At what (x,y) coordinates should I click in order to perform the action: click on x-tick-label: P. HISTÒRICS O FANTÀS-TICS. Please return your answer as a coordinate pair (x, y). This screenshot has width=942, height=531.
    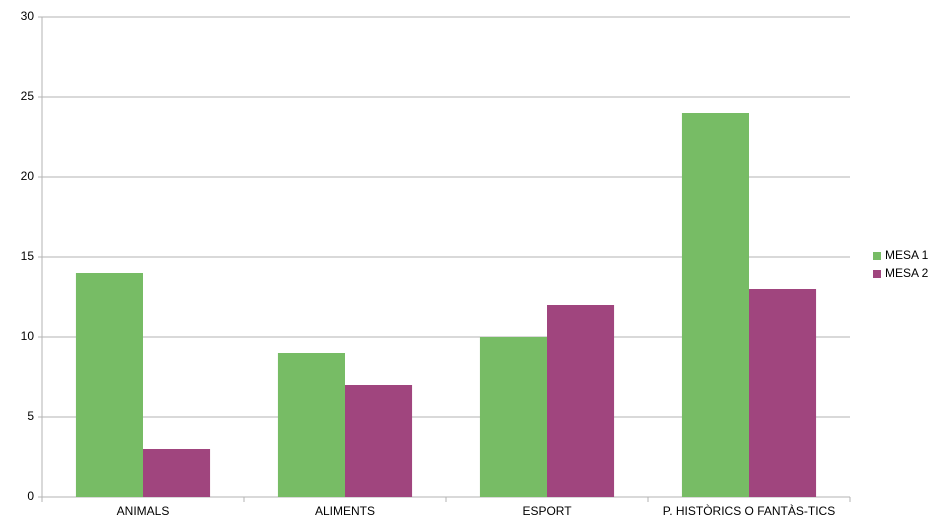
    Looking at the image, I should click on (749, 510).